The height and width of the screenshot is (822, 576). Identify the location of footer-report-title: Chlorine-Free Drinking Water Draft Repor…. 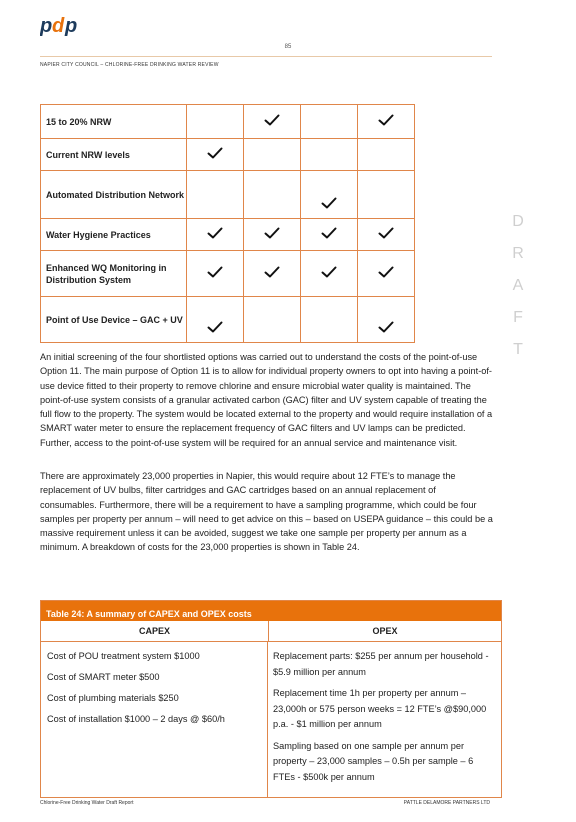
(87, 803).